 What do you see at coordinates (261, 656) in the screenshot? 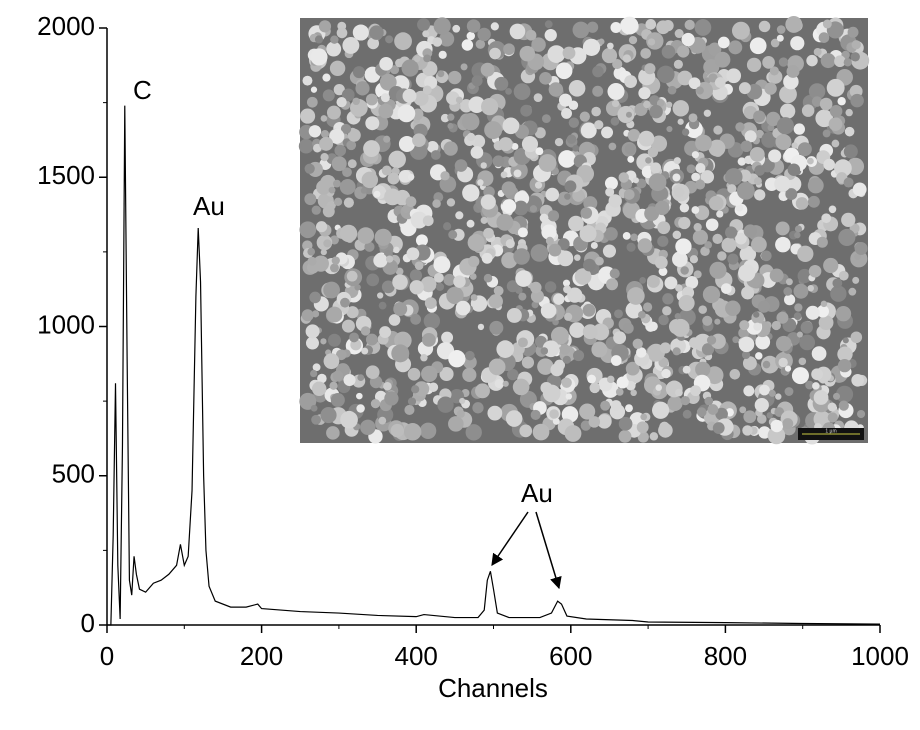
I see `x-tick-label: 200` at bounding box center [261, 656].